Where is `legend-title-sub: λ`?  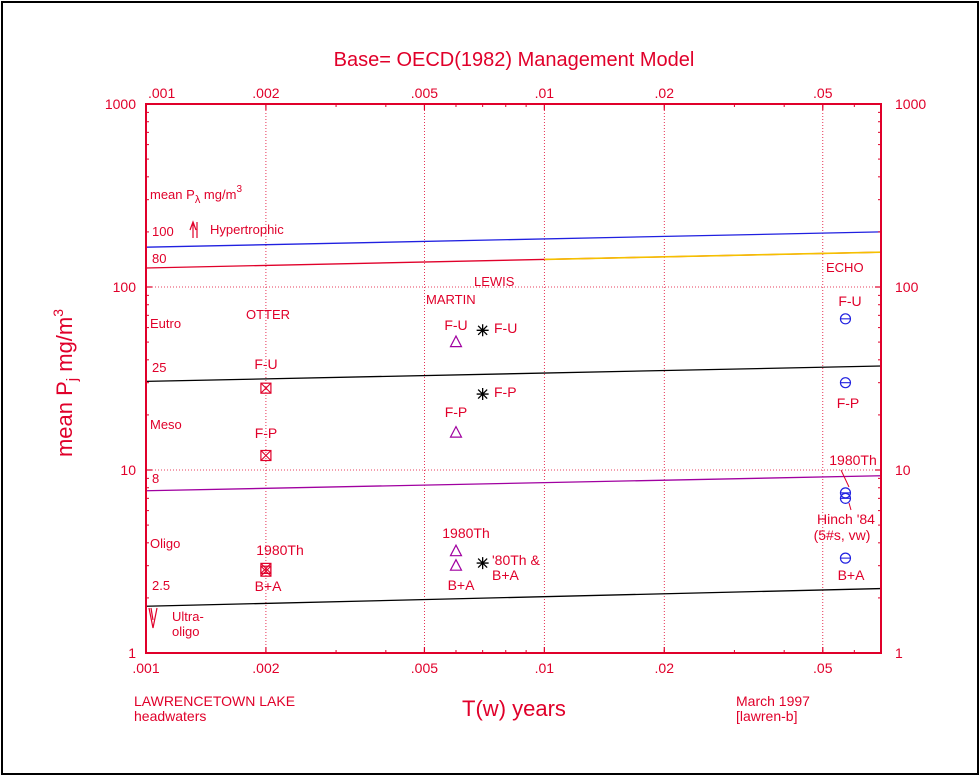
legend-title-sub: λ is located at coordinates (198, 200).